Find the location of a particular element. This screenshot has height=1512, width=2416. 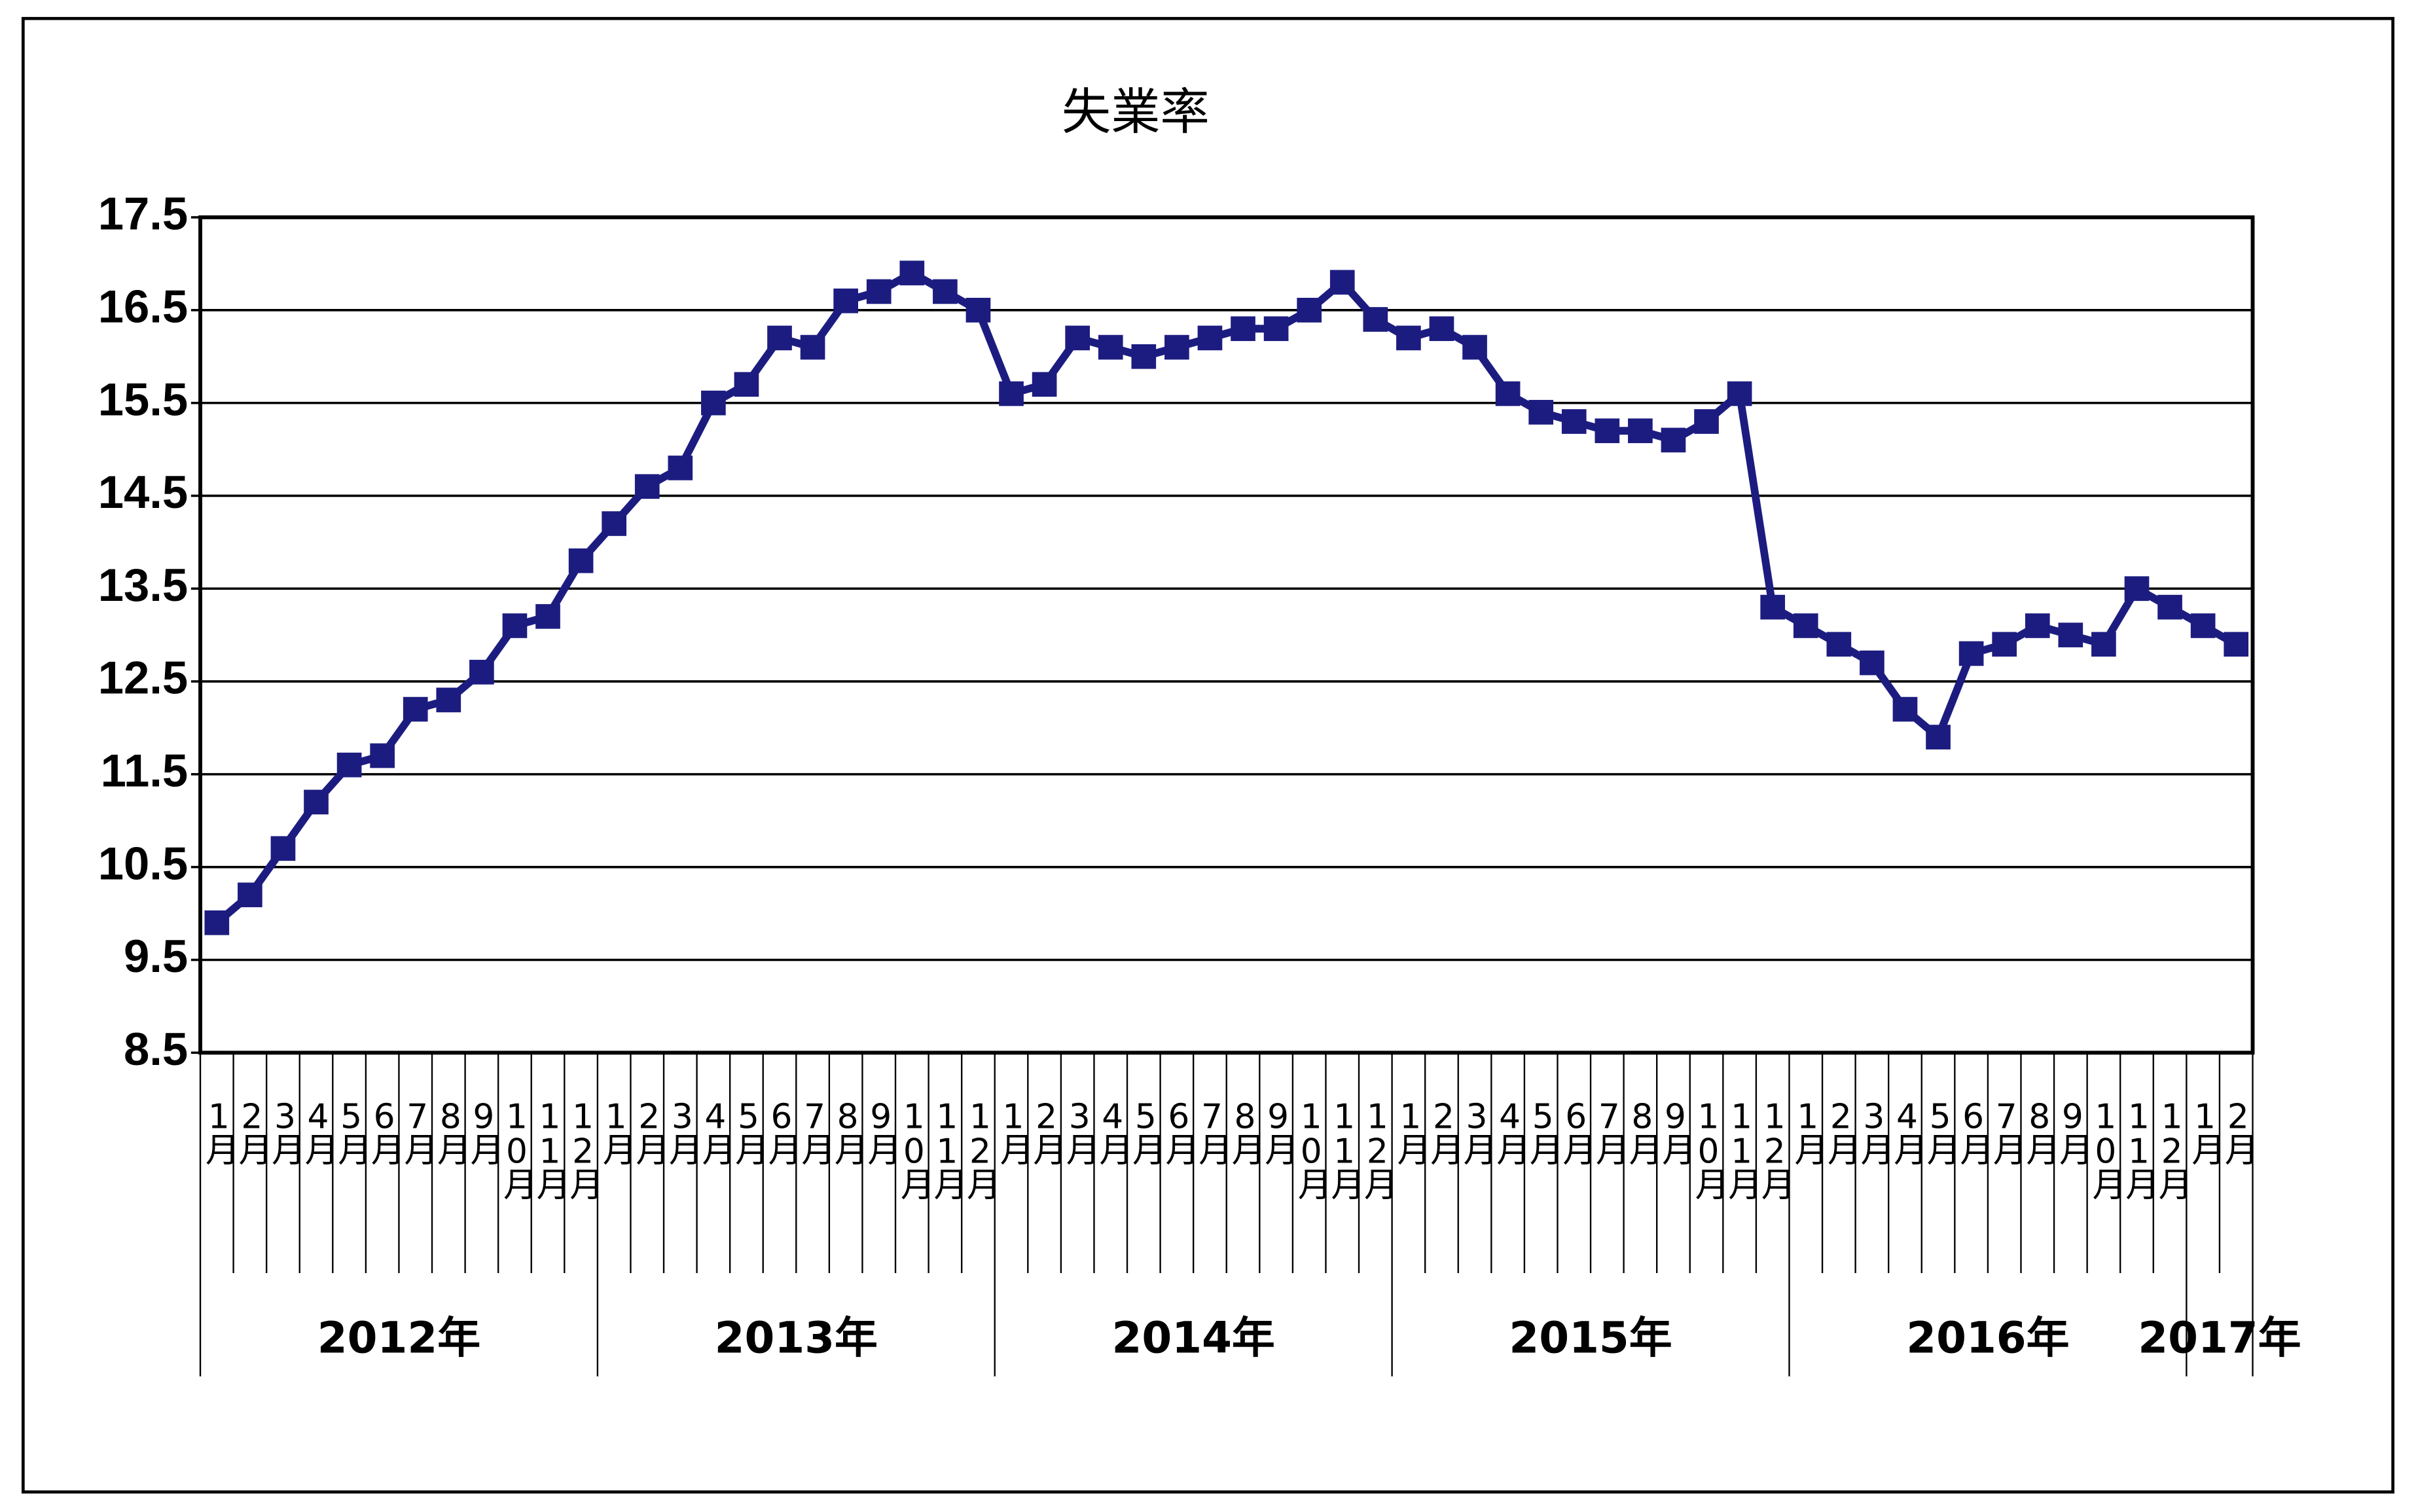

y-tick-label: 12.5 is located at coordinates (143, 678).